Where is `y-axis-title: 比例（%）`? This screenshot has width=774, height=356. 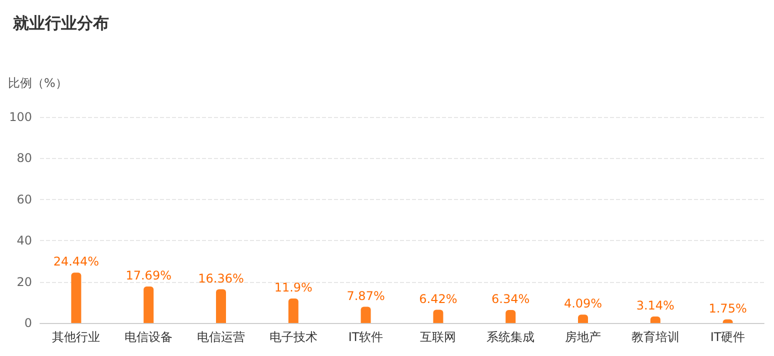
y-axis-title: 比例（%） is located at coordinates (38, 83).